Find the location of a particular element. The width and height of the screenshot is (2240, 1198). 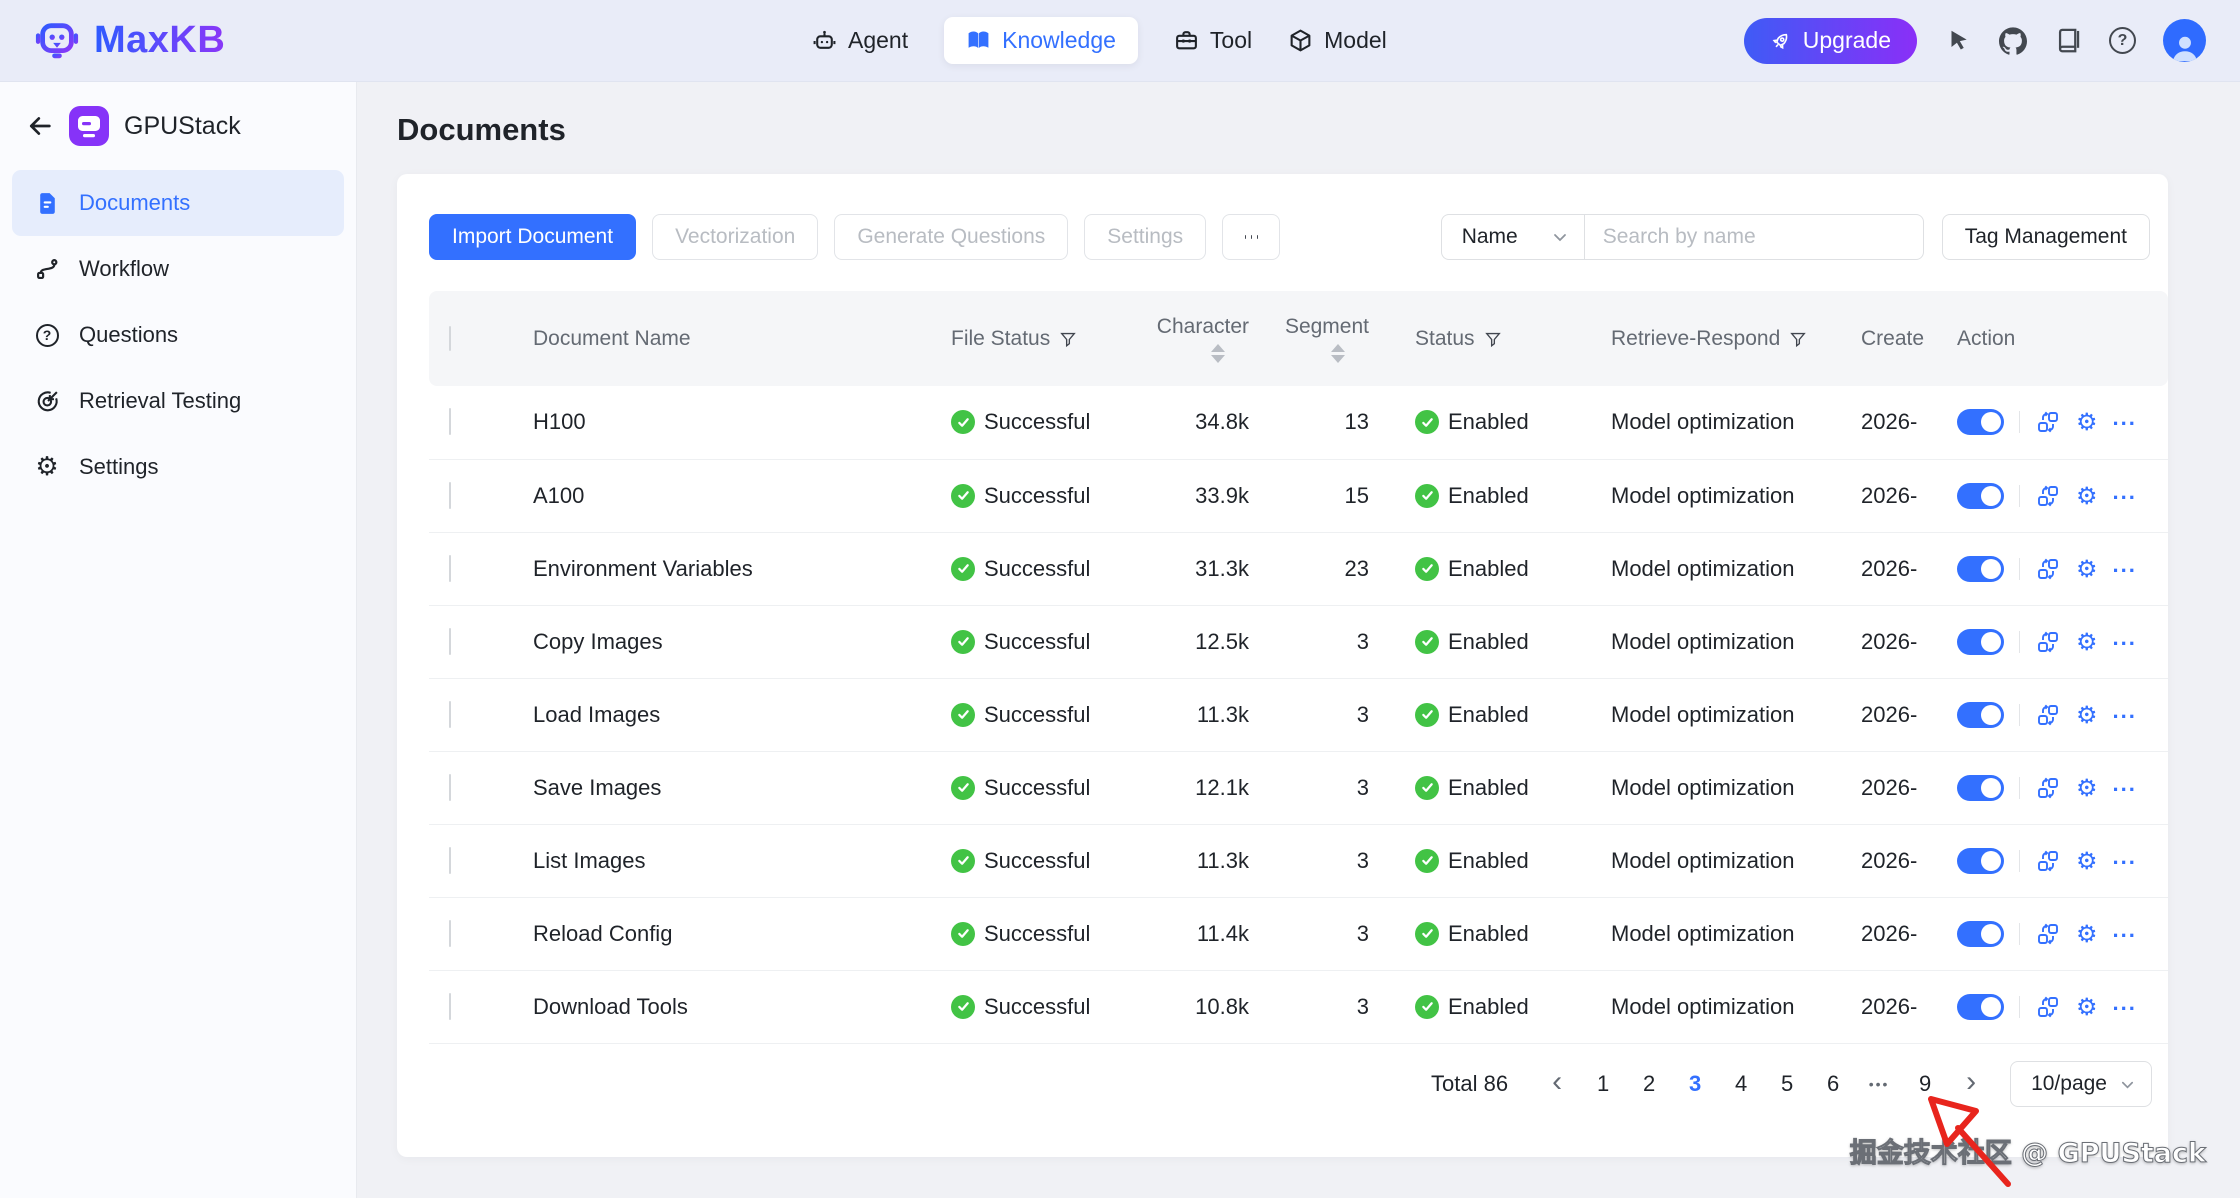

generate-questions-button: Generate Questions is located at coordinates (951, 237).